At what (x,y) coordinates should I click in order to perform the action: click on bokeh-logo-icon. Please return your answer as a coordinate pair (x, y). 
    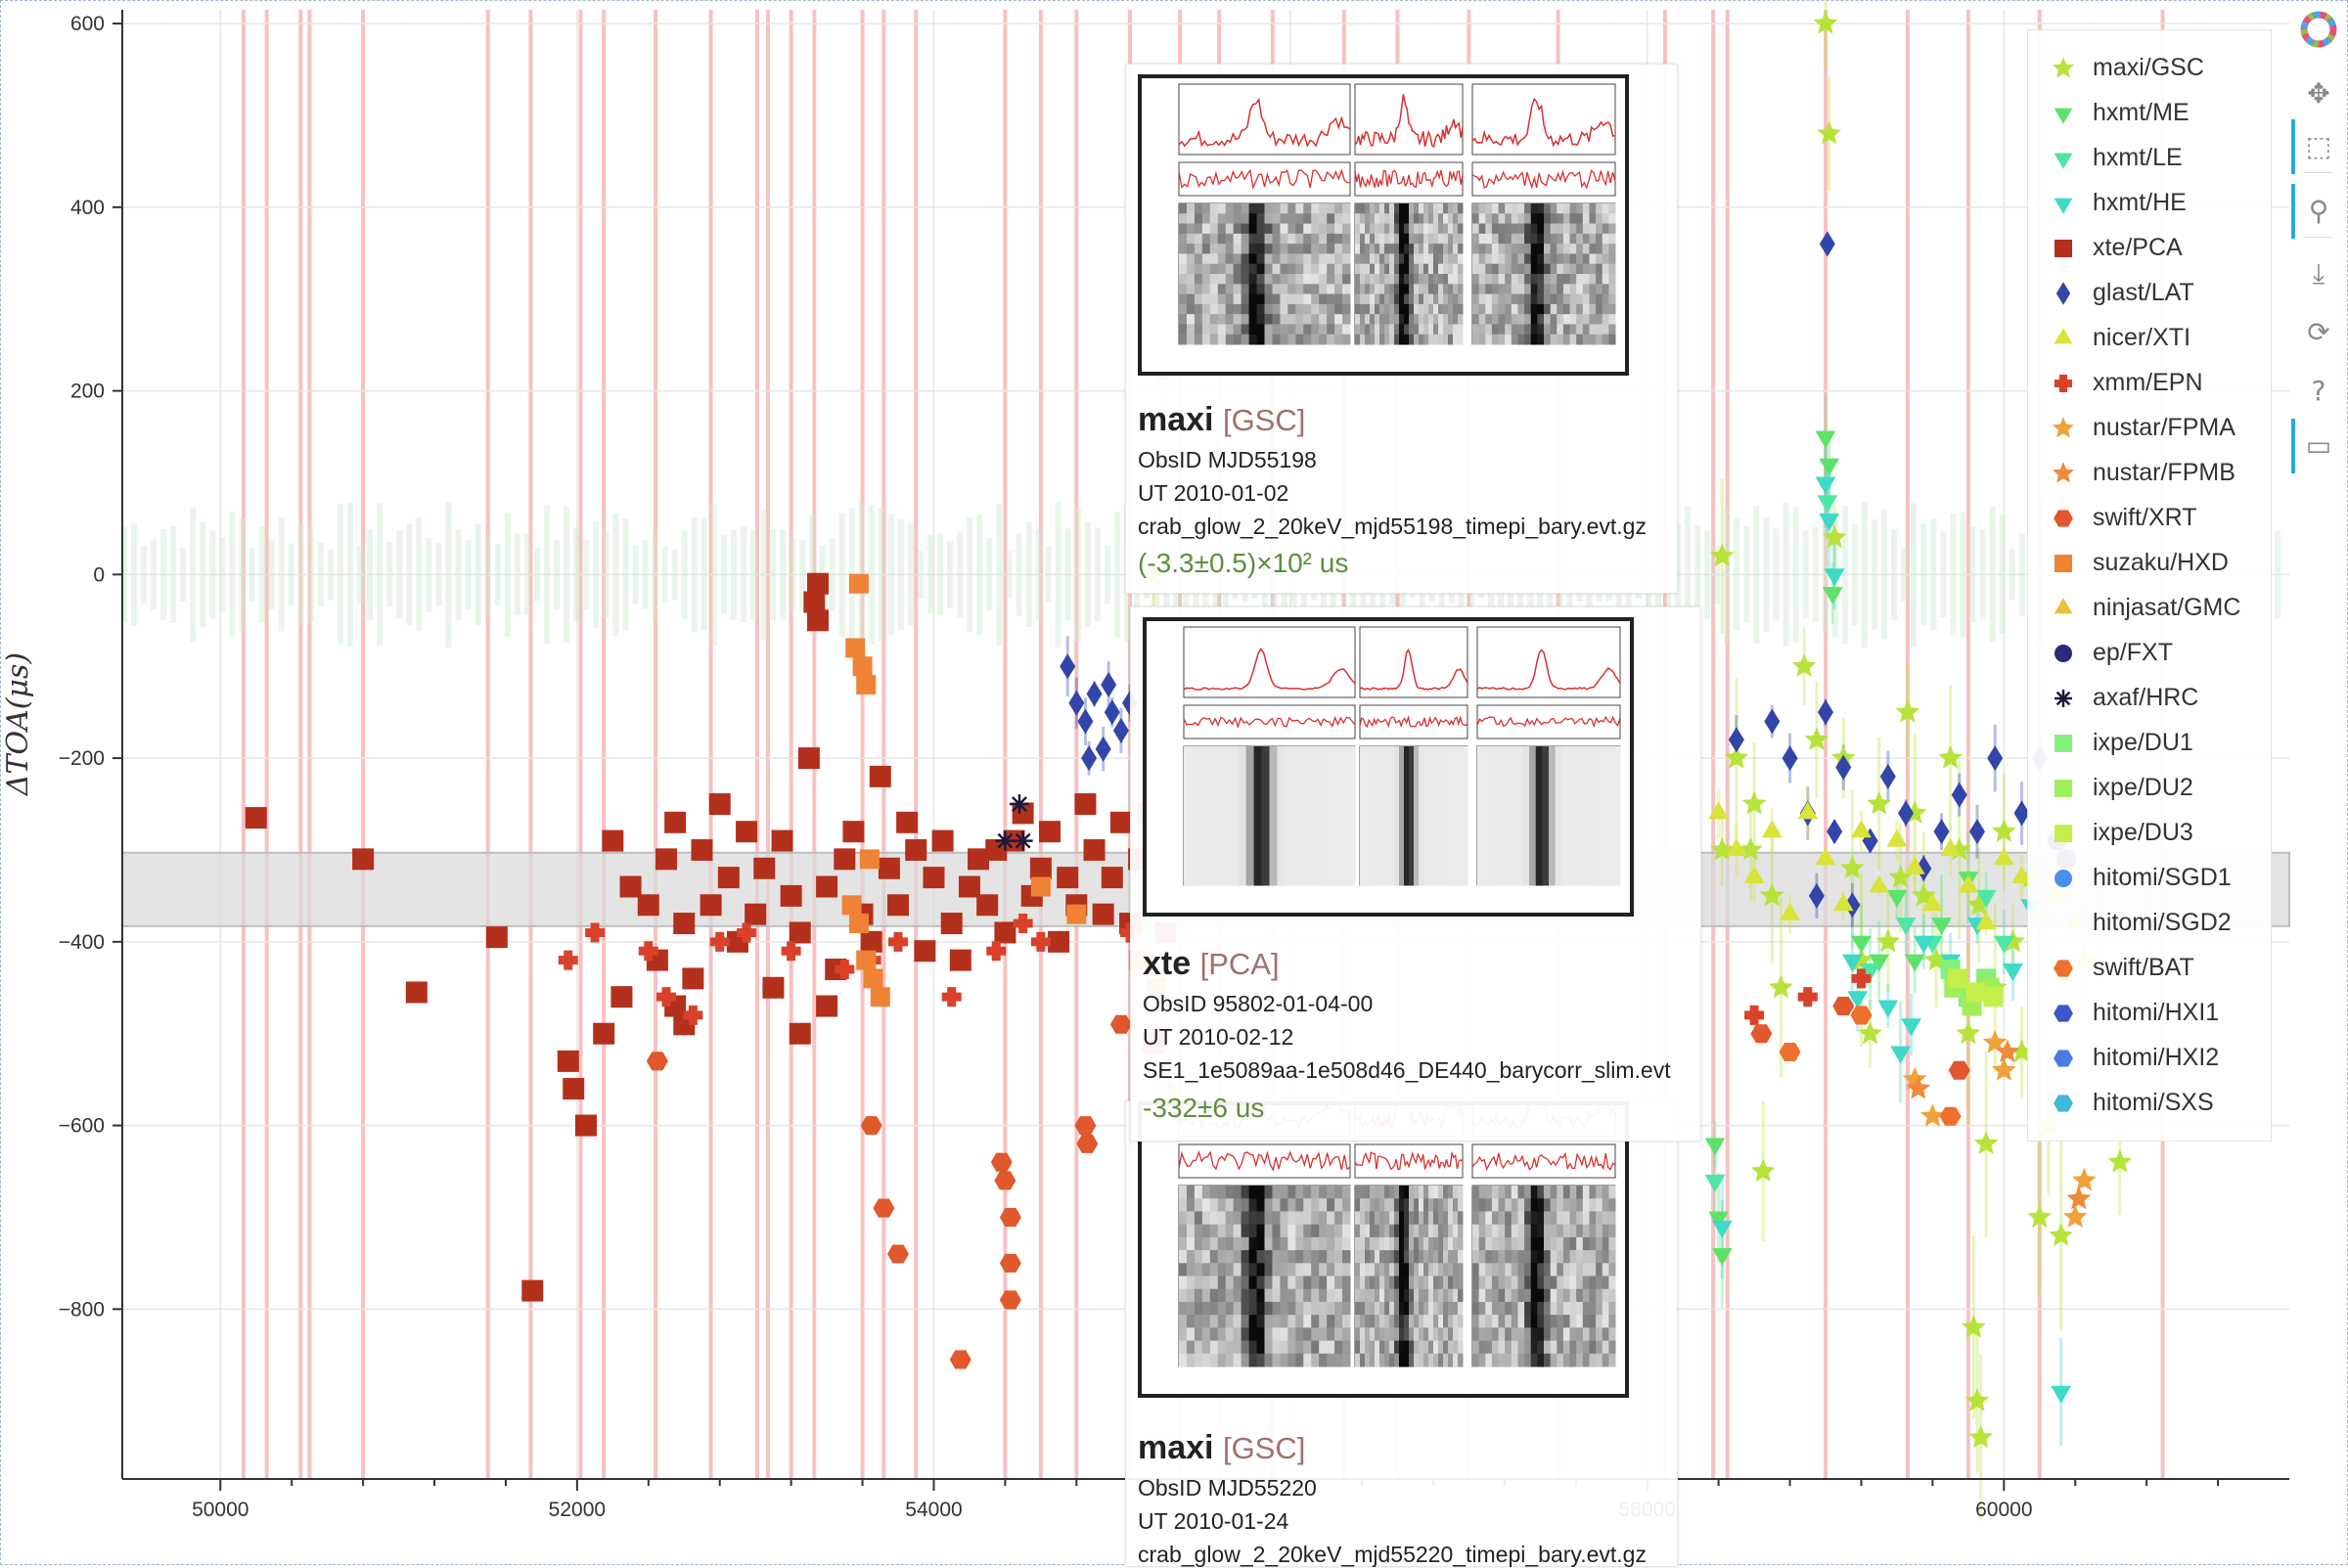
    Looking at the image, I should click on (2318, 29).